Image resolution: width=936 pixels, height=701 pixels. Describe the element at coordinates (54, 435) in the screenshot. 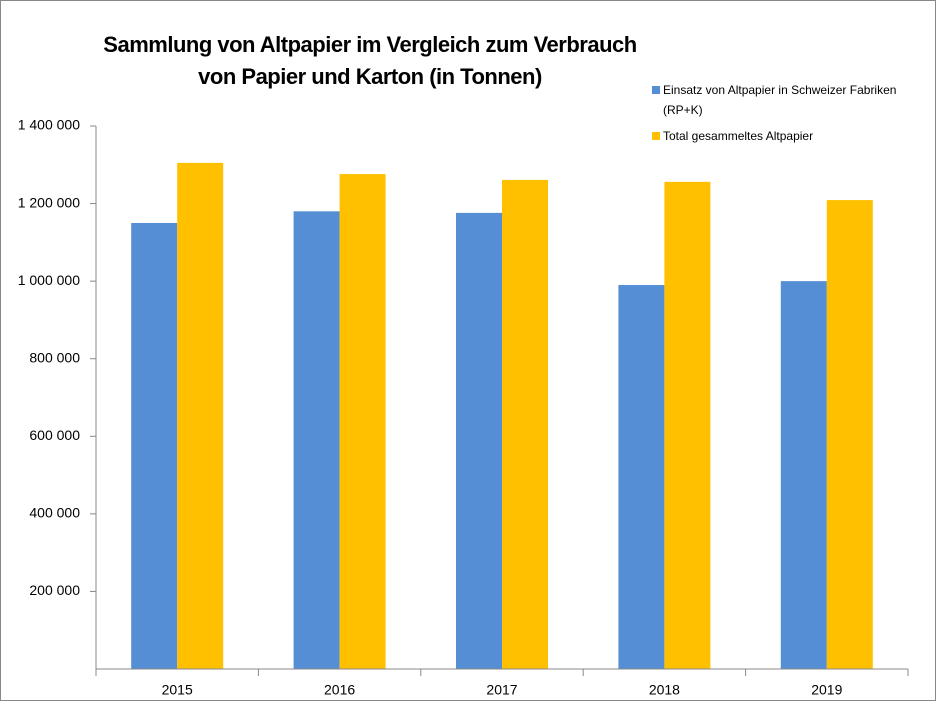

I see `y-tick-label: 600 000` at that location.